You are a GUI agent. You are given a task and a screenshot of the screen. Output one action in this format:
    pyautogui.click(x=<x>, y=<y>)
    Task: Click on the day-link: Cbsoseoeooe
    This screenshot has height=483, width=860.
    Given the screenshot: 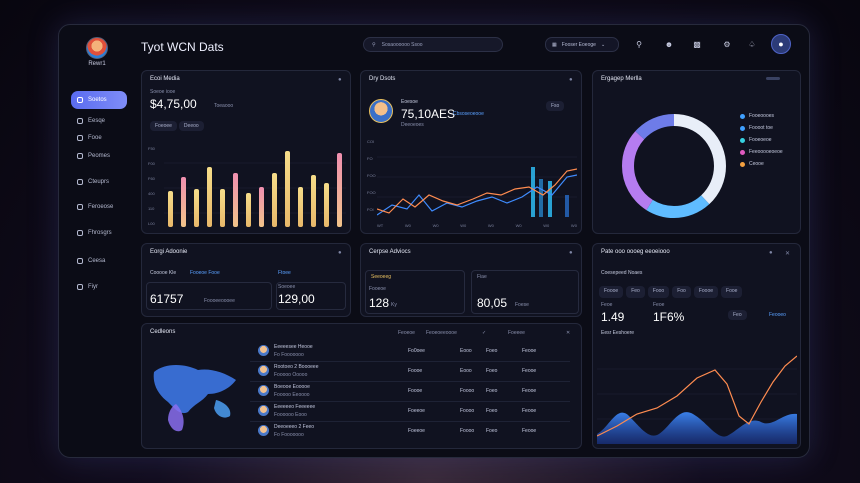 What is the action you would take?
    pyautogui.click(x=468, y=114)
    